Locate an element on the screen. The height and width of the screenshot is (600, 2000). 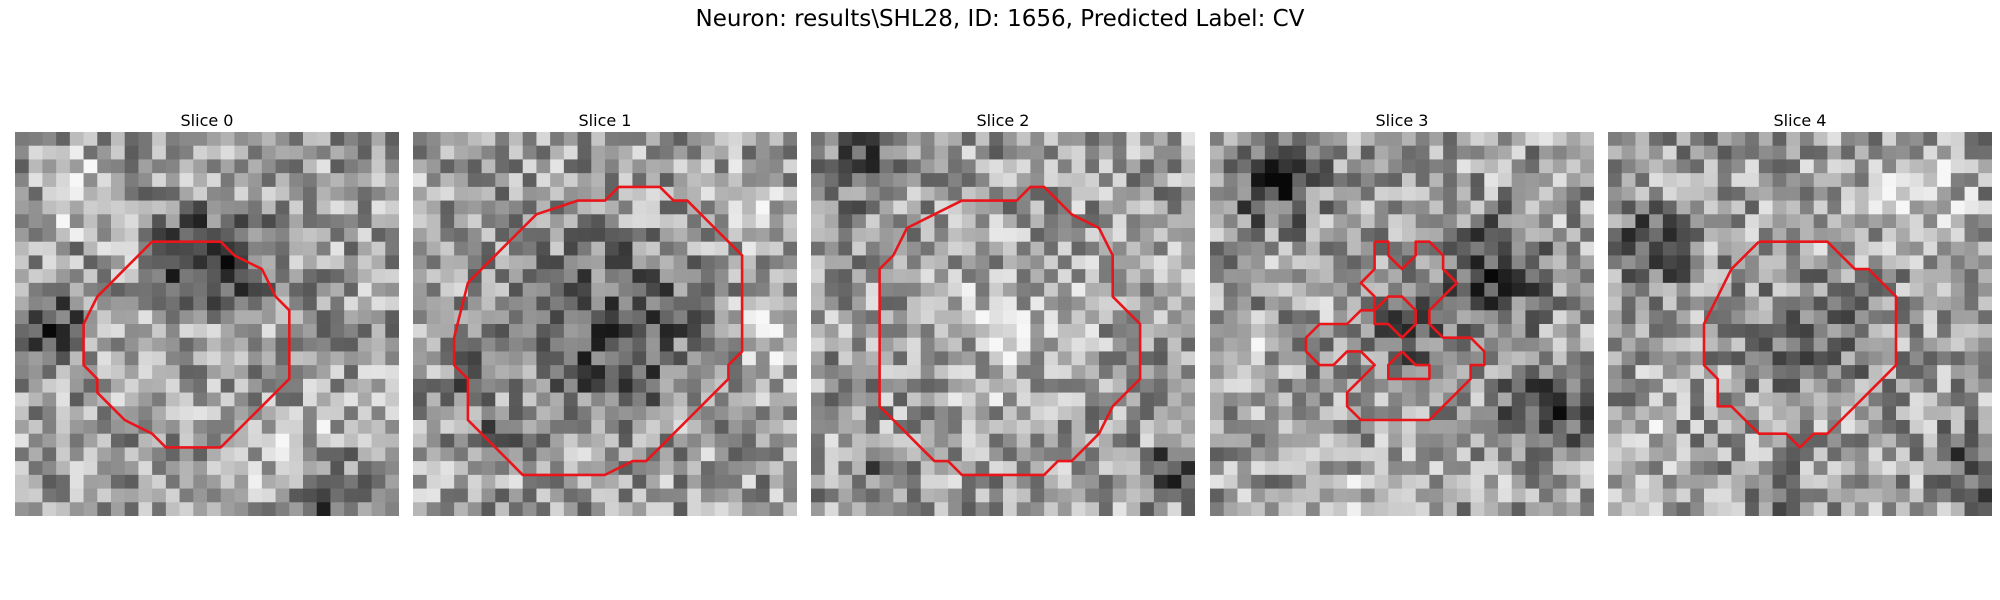
slice-title: Slice 0 is located at coordinates (207, 120).